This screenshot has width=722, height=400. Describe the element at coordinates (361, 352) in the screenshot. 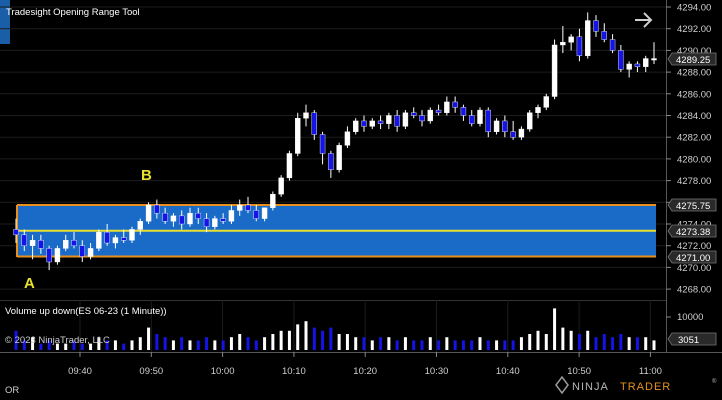

I see `time-axis-divider` at that location.